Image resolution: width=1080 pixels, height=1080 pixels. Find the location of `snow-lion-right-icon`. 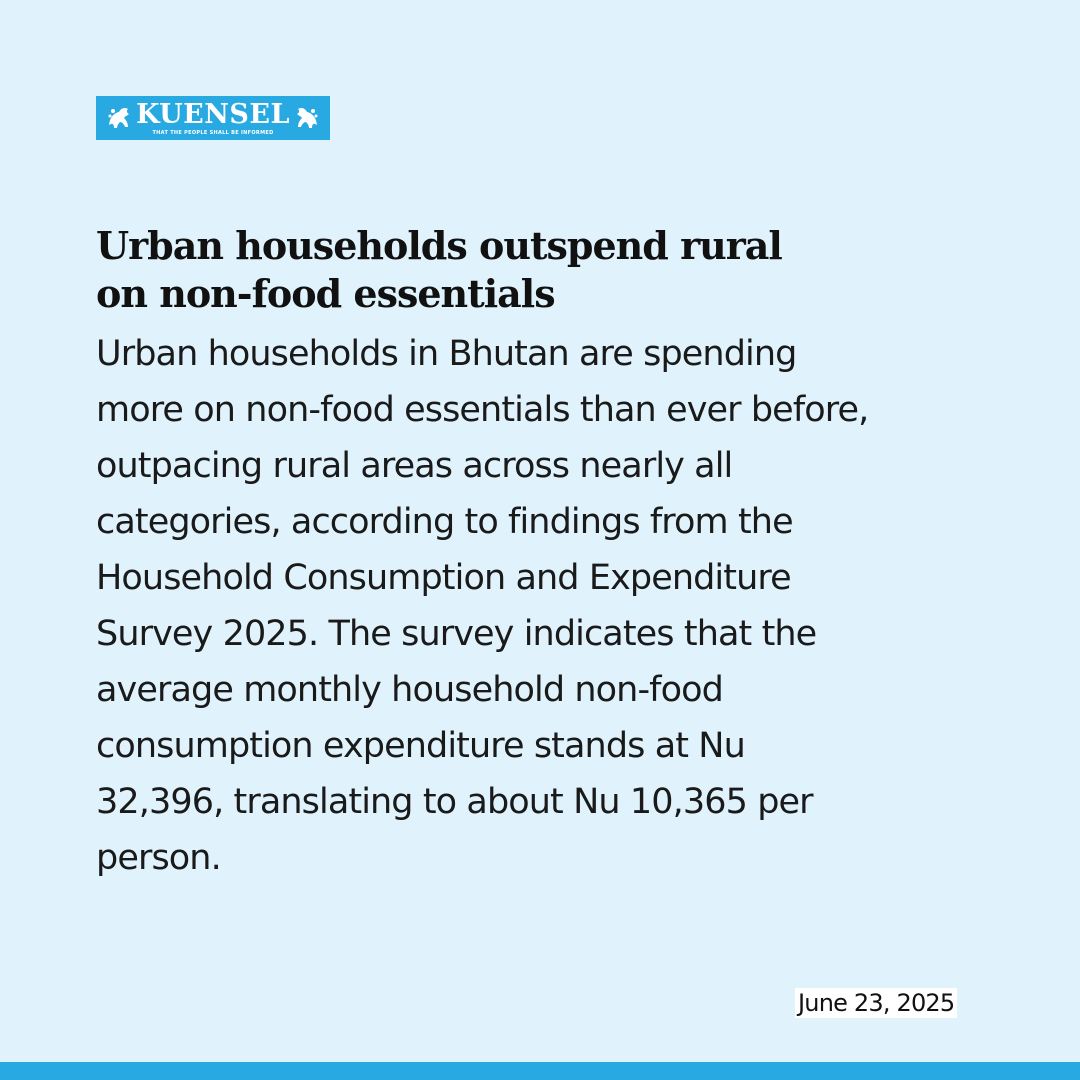

snow-lion-right-icon is located at coordinates (307, 118).